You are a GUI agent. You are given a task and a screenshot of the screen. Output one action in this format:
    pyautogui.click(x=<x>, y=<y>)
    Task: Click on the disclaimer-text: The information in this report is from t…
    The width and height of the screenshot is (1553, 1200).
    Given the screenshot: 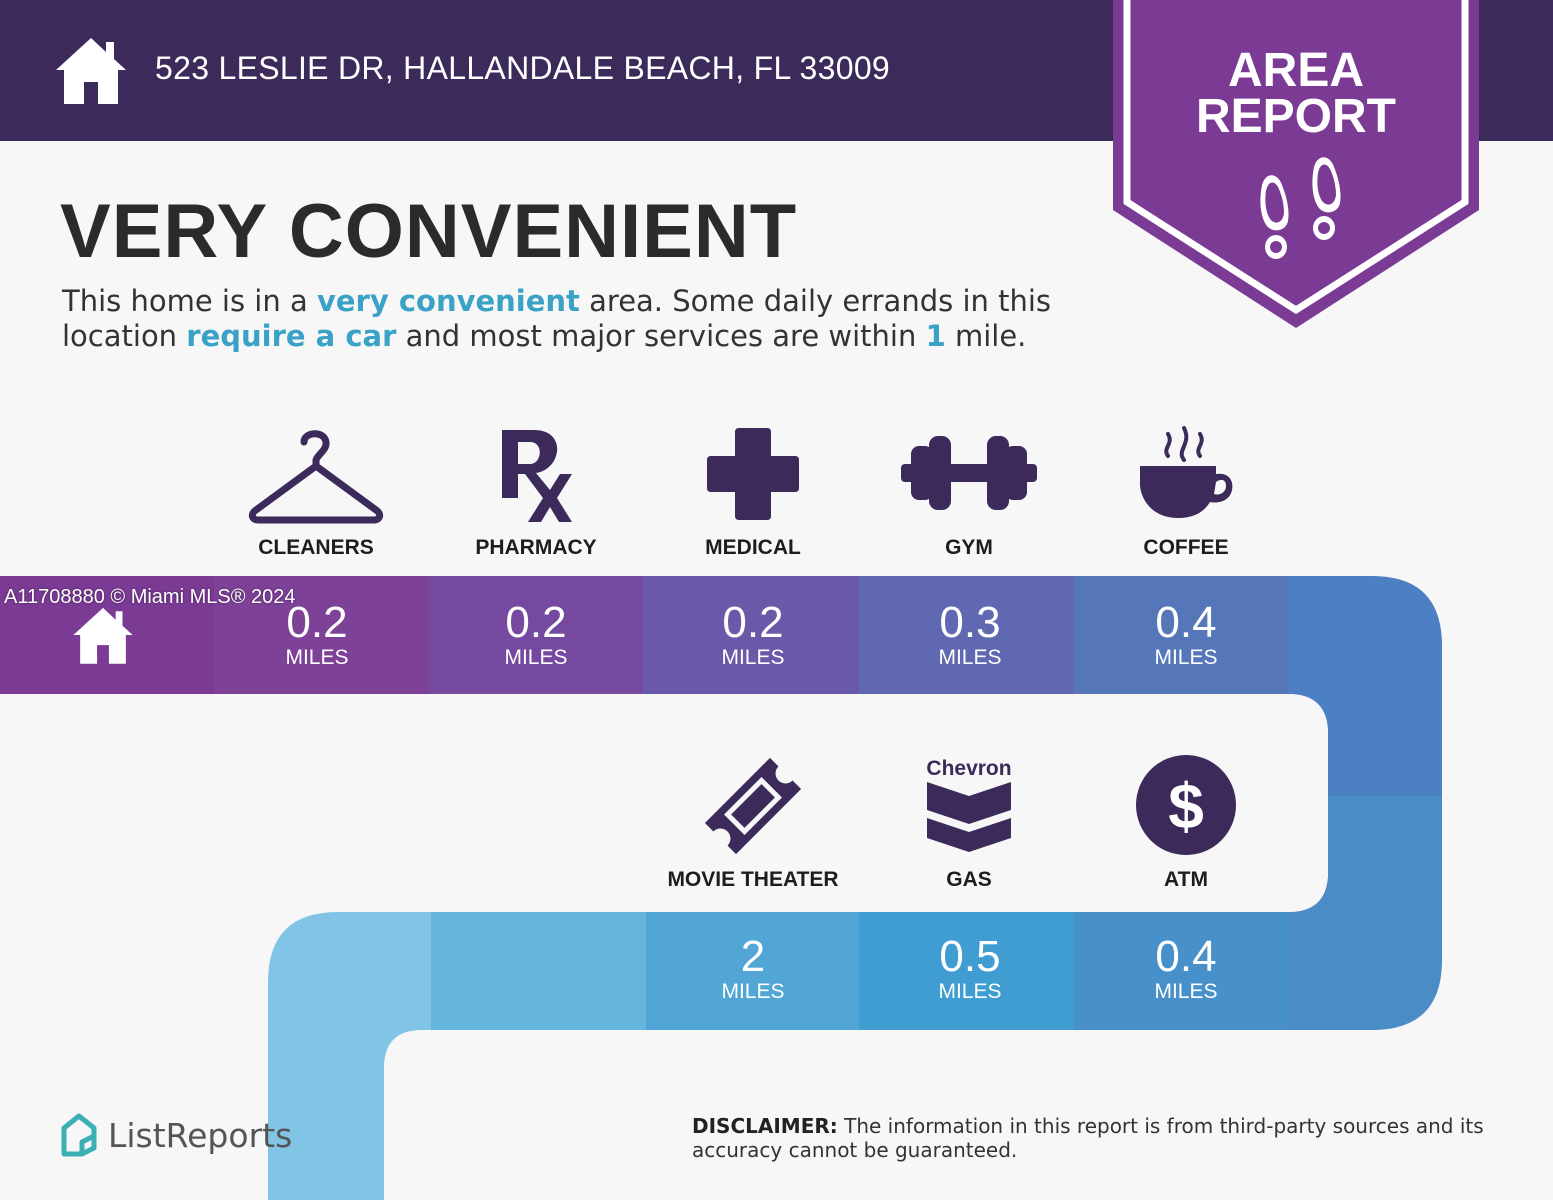 What is the action you would take?
    pyautogui.click(x=1088, y=1138)
    